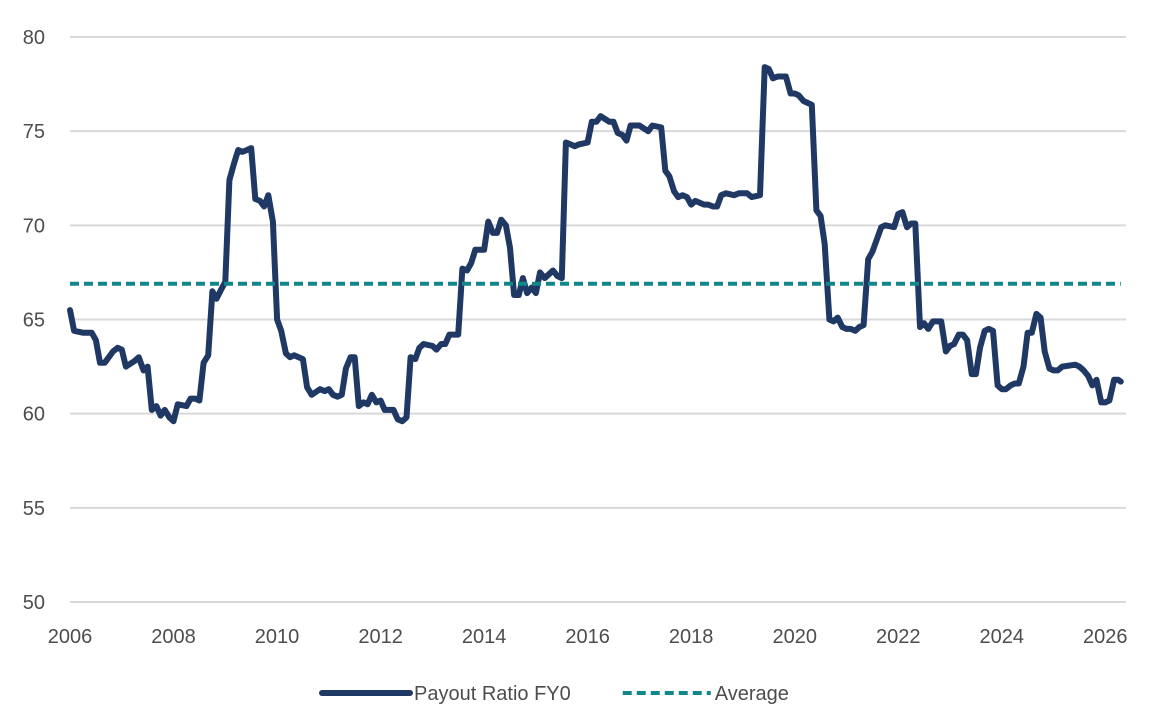 Image resolution: width=1158 pixels, height=725 pixels. What do you see at coordinates (898, 637) in the screenshot?
I see `x-tick-label: 2022` at bounding box center [898, 637].